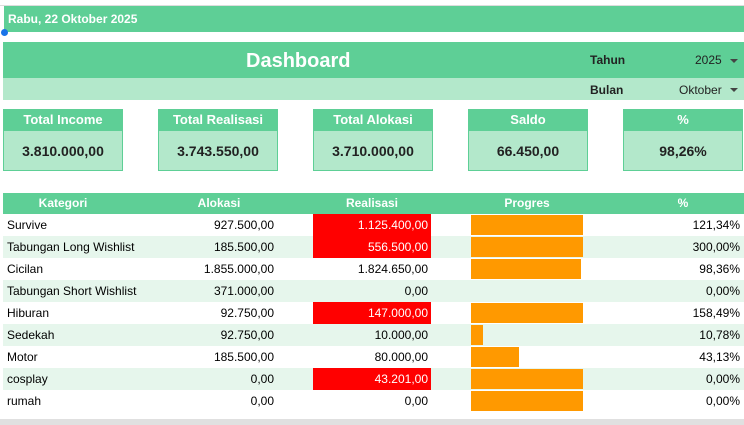  What do you see at coordinates (71, 247) in the screenshot?
I see `cell: Tabungan Long Wishlist` at bounding box center [71, 247].